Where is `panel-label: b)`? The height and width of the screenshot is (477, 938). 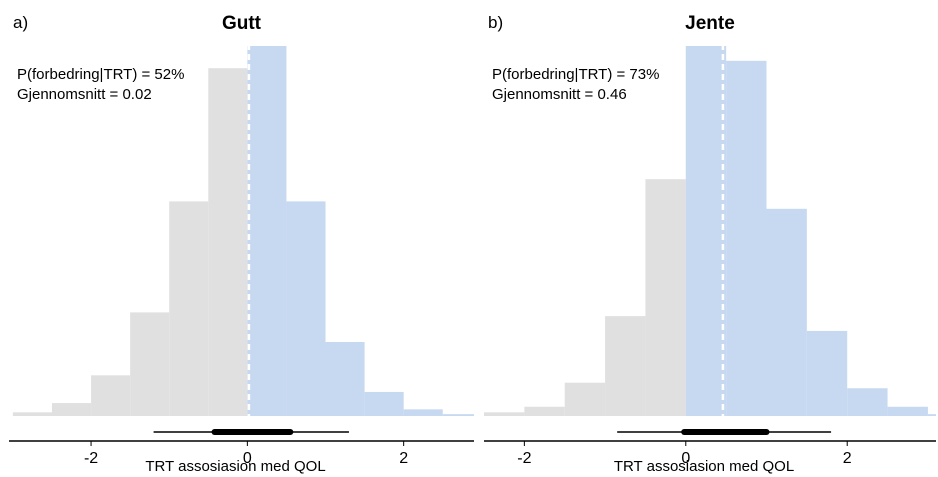
panel-label: b) is located at coordinates (495, 22).